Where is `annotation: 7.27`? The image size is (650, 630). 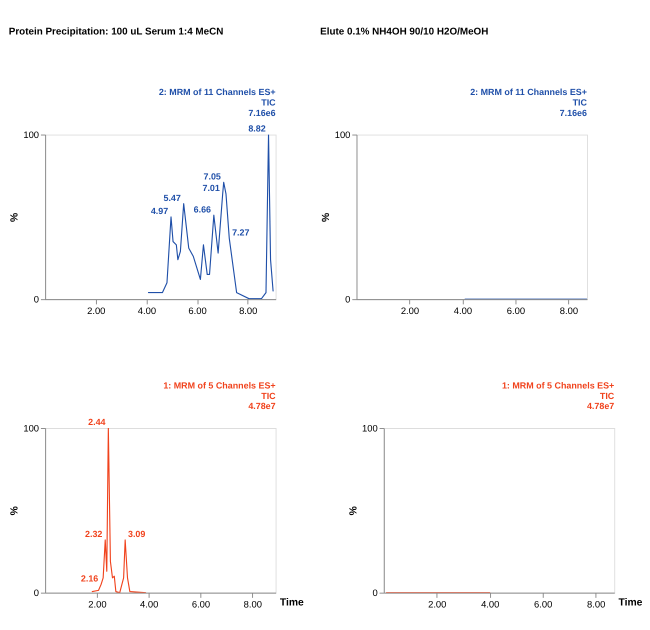 annotation: 7.27 is located at coordinates (241, 232).